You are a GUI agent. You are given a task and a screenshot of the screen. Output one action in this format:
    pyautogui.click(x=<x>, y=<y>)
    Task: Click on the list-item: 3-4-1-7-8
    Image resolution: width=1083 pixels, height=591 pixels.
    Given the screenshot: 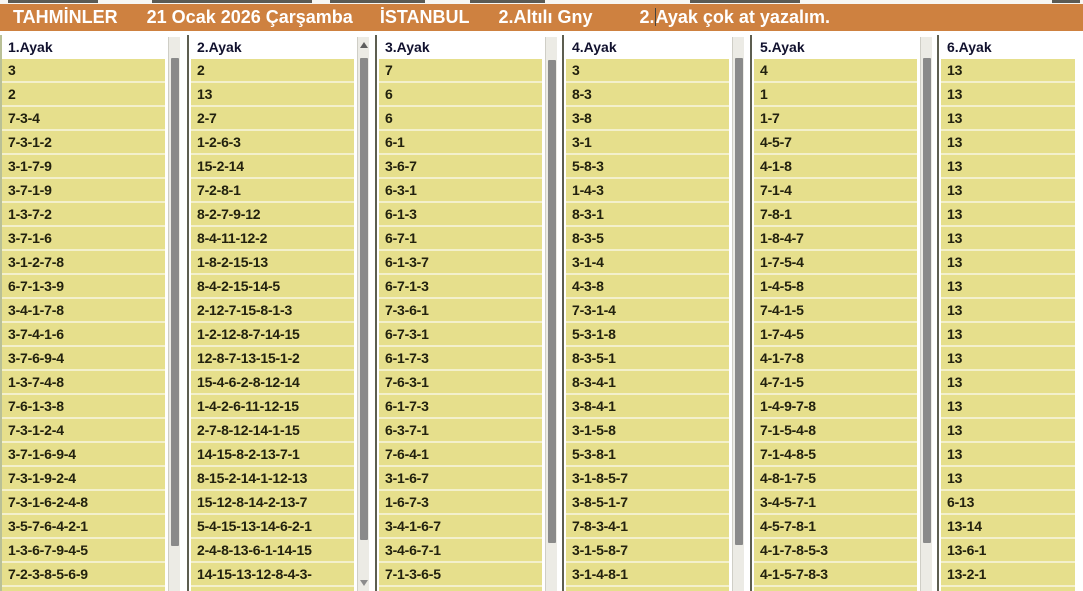 What is the action you would take?
    pyautogui.click(x=83, y=310)
    